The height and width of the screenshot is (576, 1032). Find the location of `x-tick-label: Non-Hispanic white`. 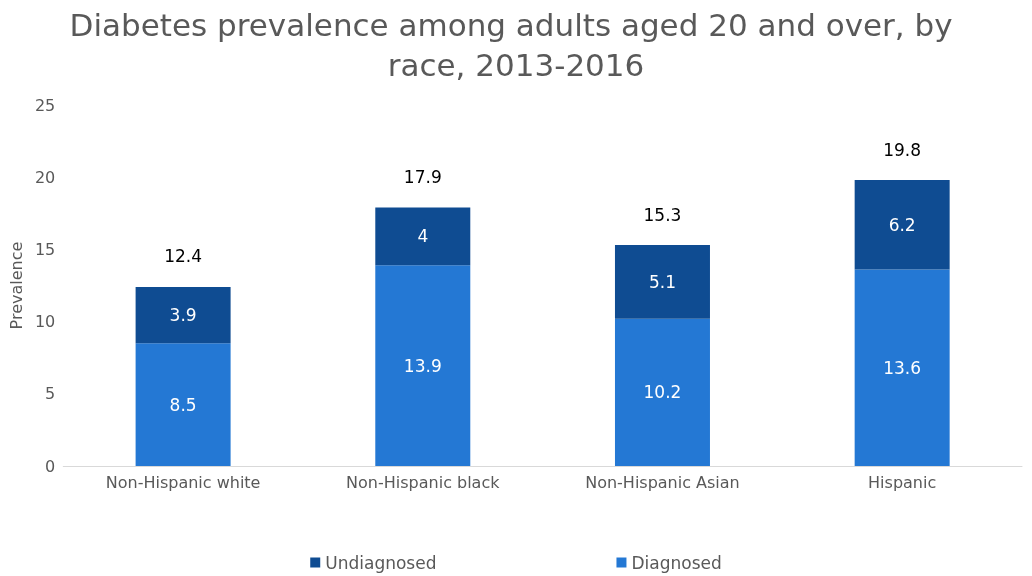

x-tick-label: Non-Hispanic white is located at coordinates (183, 482).